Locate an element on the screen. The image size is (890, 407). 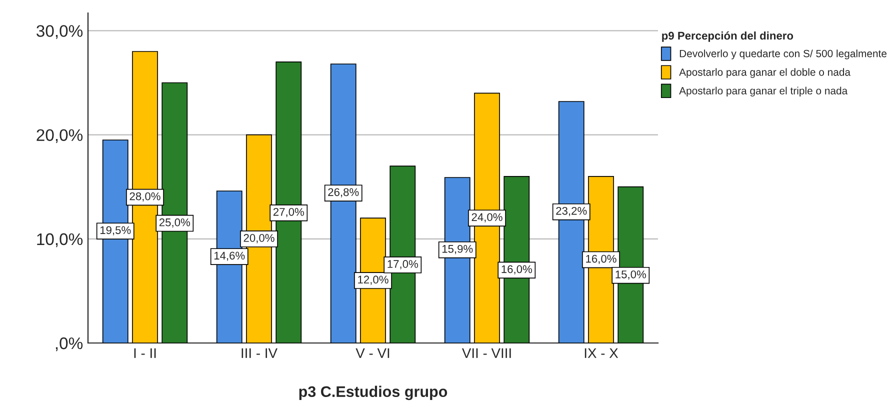
x-tick-label: IX - X is located at coordinates (601, 353).